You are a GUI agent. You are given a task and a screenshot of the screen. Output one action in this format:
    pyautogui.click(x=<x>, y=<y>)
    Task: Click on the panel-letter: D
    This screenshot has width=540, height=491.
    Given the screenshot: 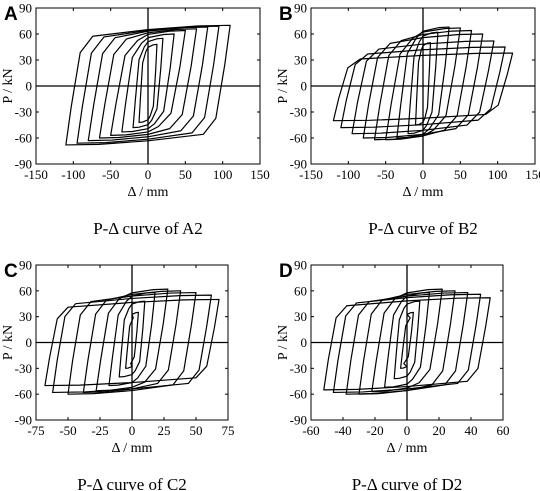 What is the action you would take?
    pyautogui.click(x=286, y=271)
    